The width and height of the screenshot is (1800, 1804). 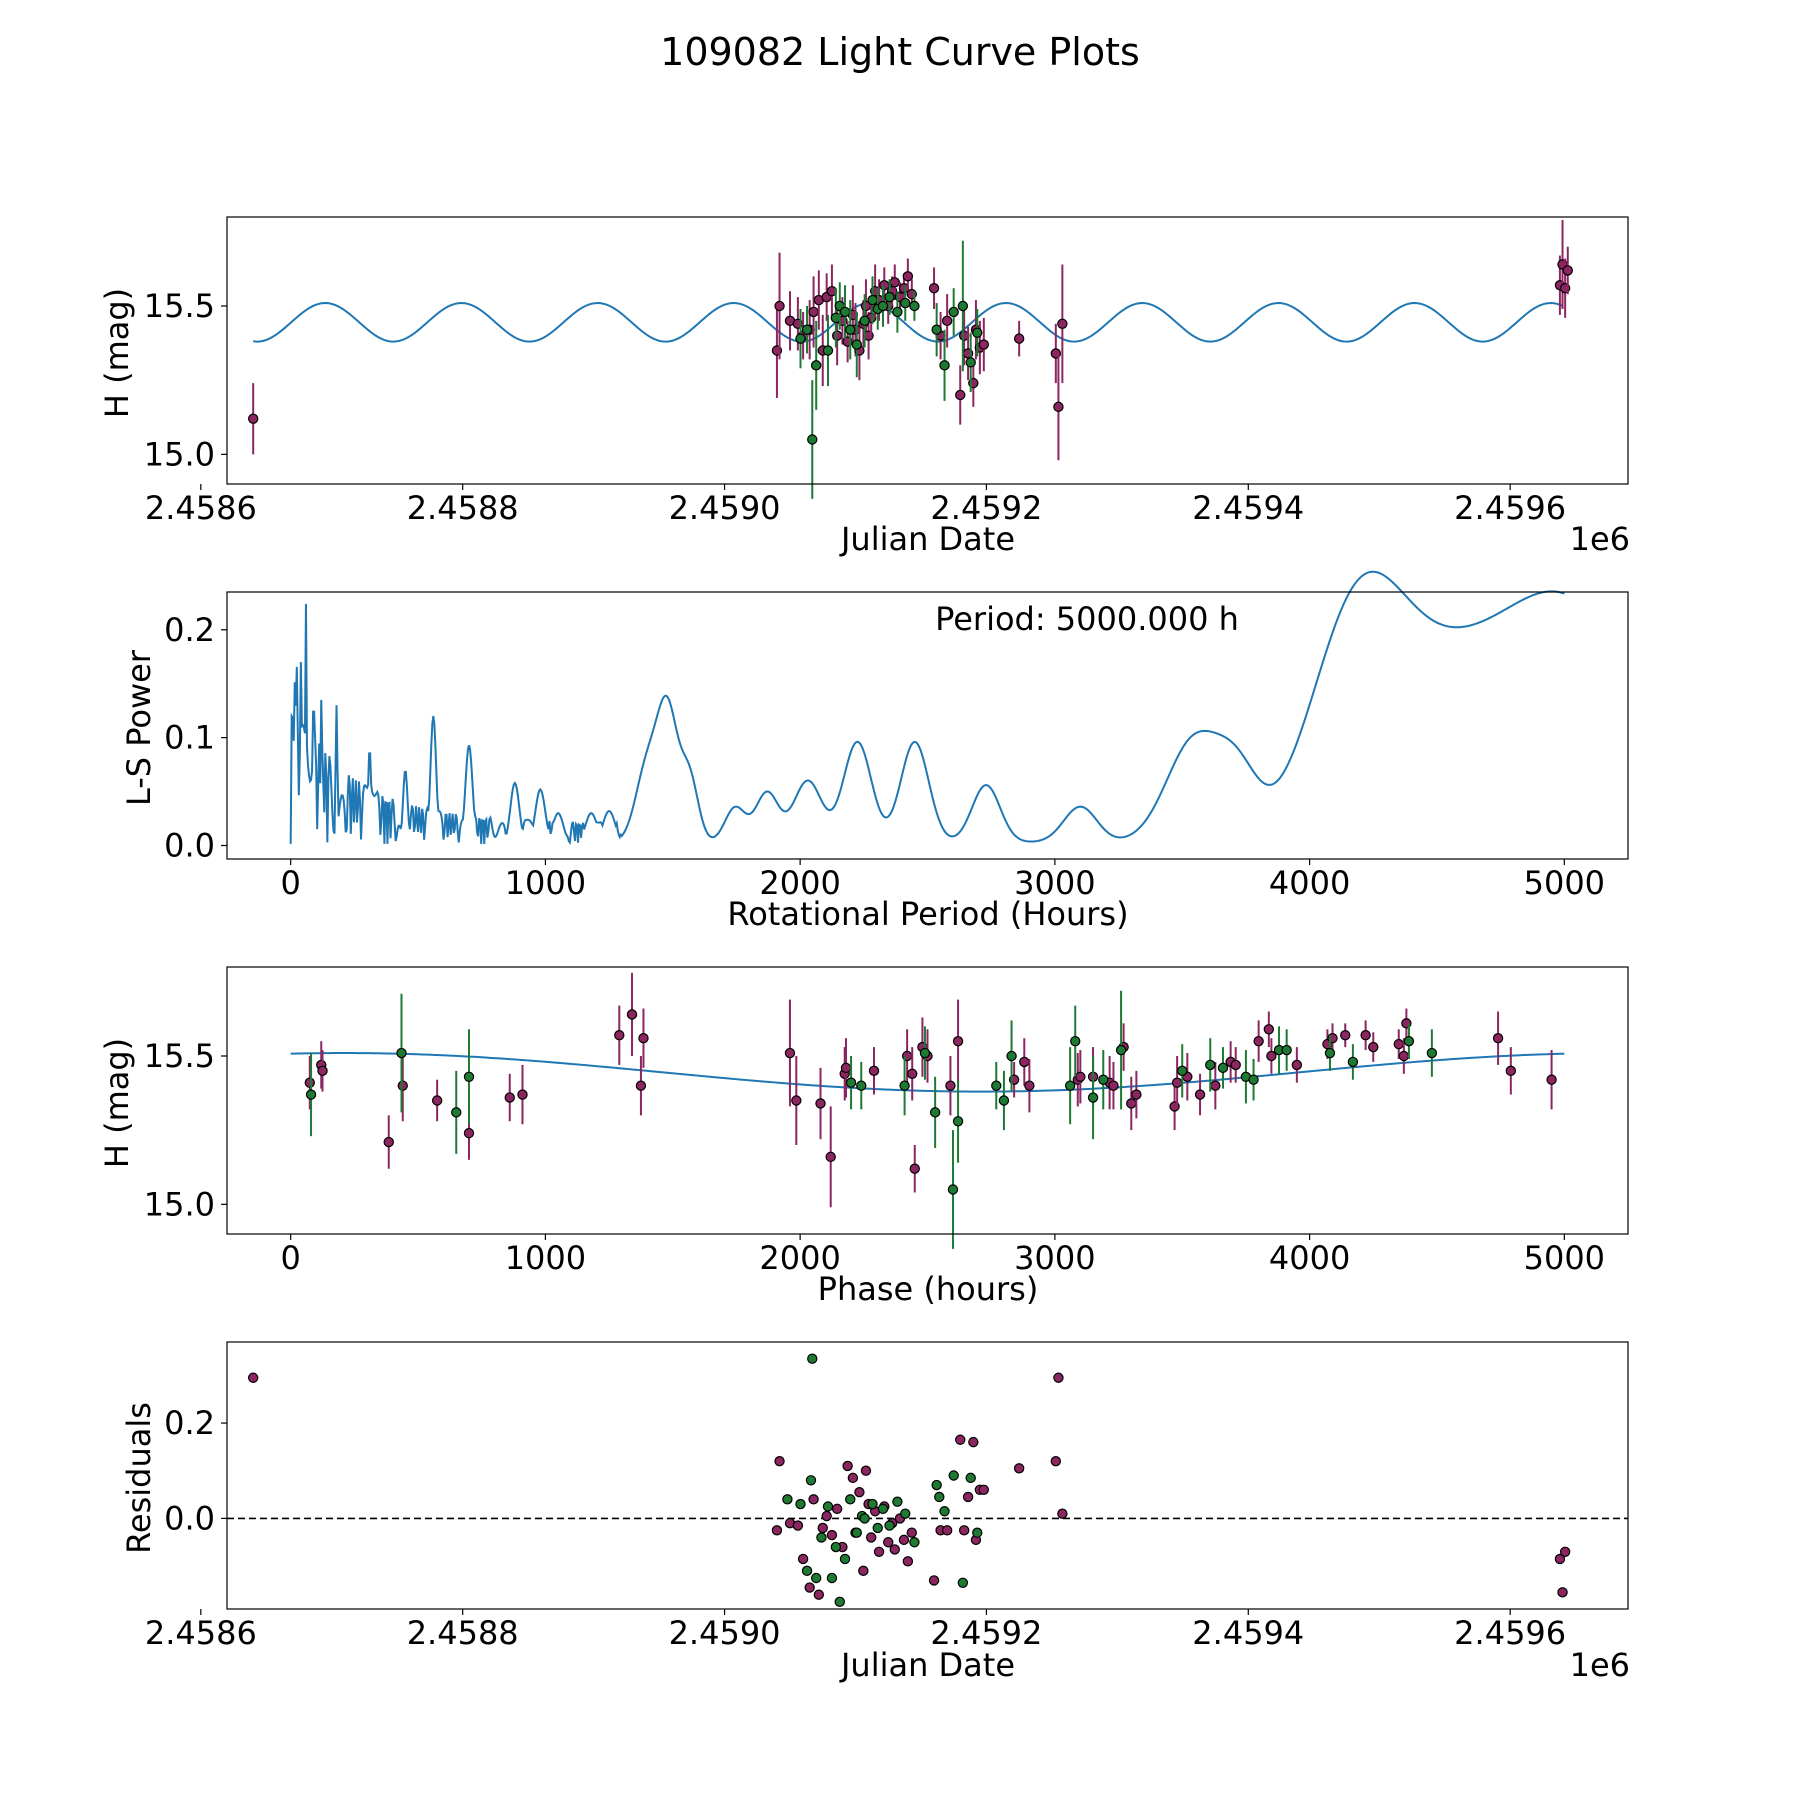 What do you see at coordinates (545, 883) in the screenshot?
I see `periodogram-xtick-label: 1000` at bounding box center [545, 883].